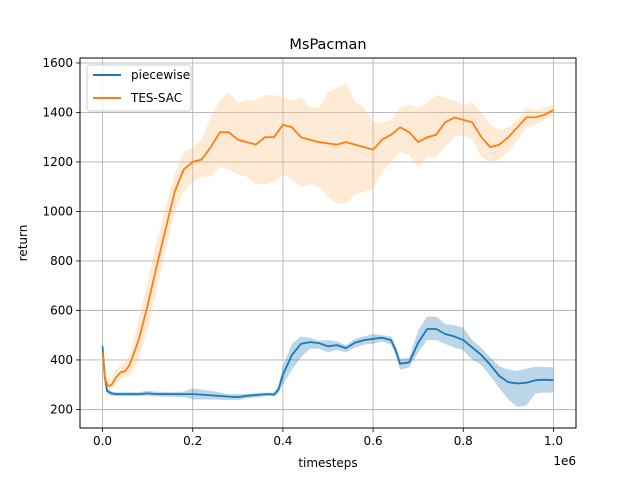 This screenshot has height=480, width=640. What do you see at coordinates (327, 45) in the screenshot?
I see `chart-title: MsPacman` at bounding box center [327, 45].